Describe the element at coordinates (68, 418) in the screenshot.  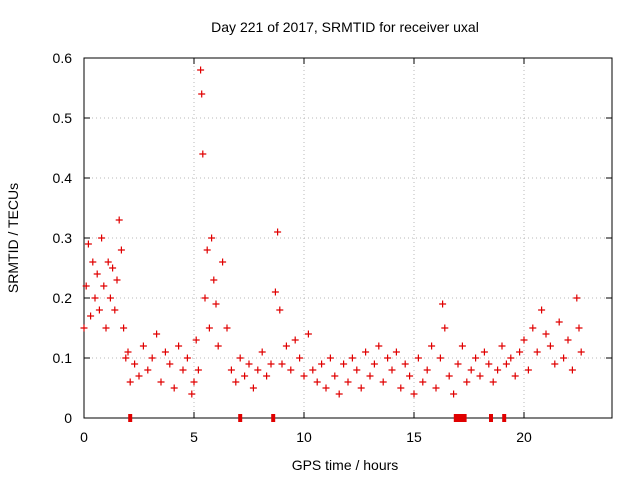
I see `y-tick-label: 0` at that location.